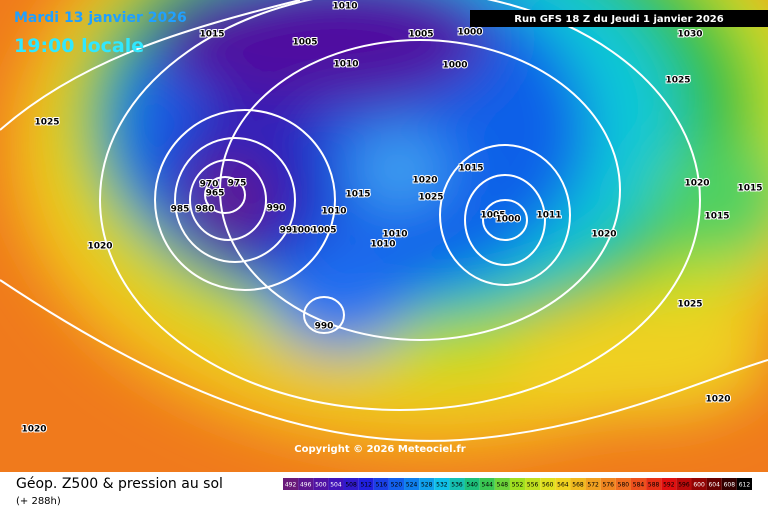  I want to click on legend-tick-label: 596, so click(684, 485).